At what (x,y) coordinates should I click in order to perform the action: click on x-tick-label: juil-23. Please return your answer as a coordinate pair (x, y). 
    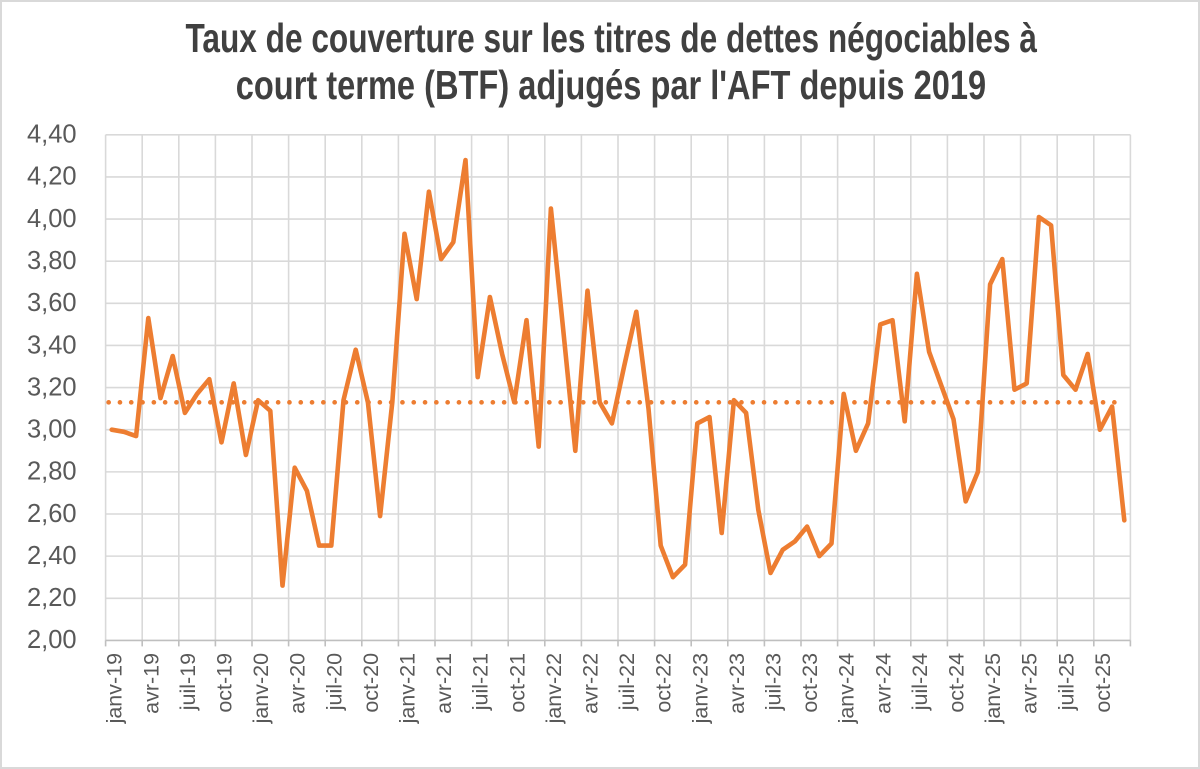
    Looking at the image, I should click on (774, 682).